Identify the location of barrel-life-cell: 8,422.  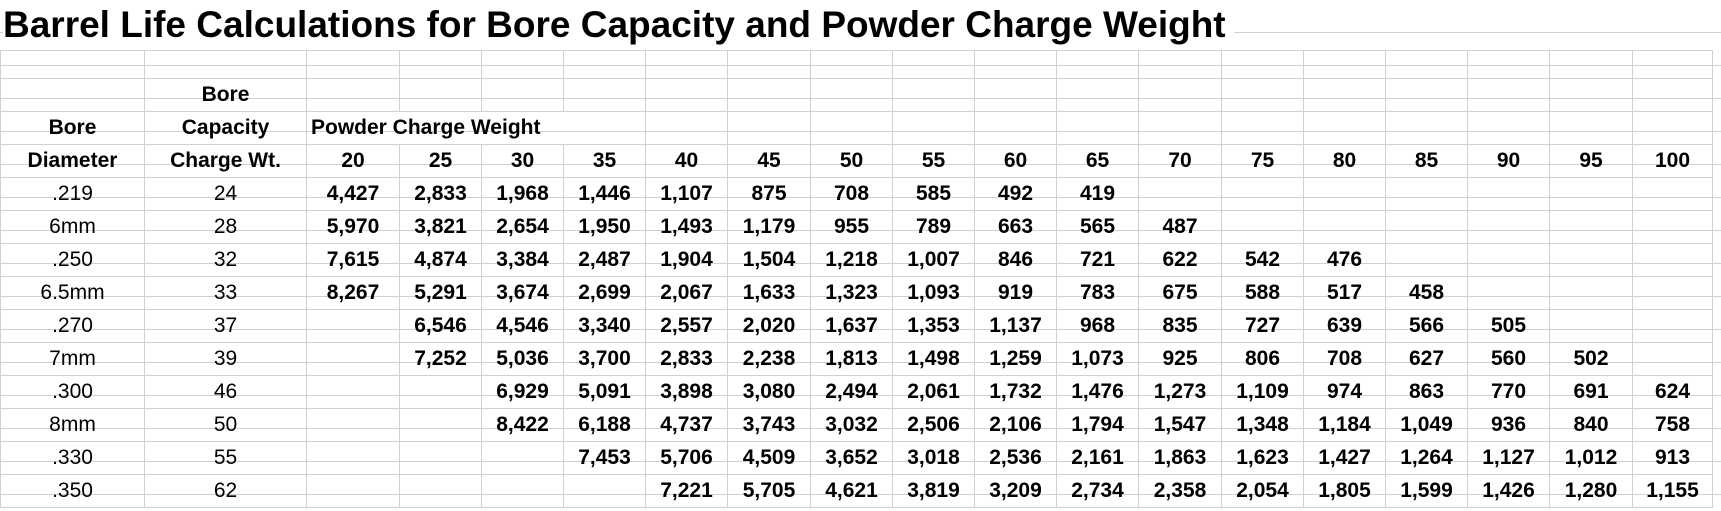
(522, 425).